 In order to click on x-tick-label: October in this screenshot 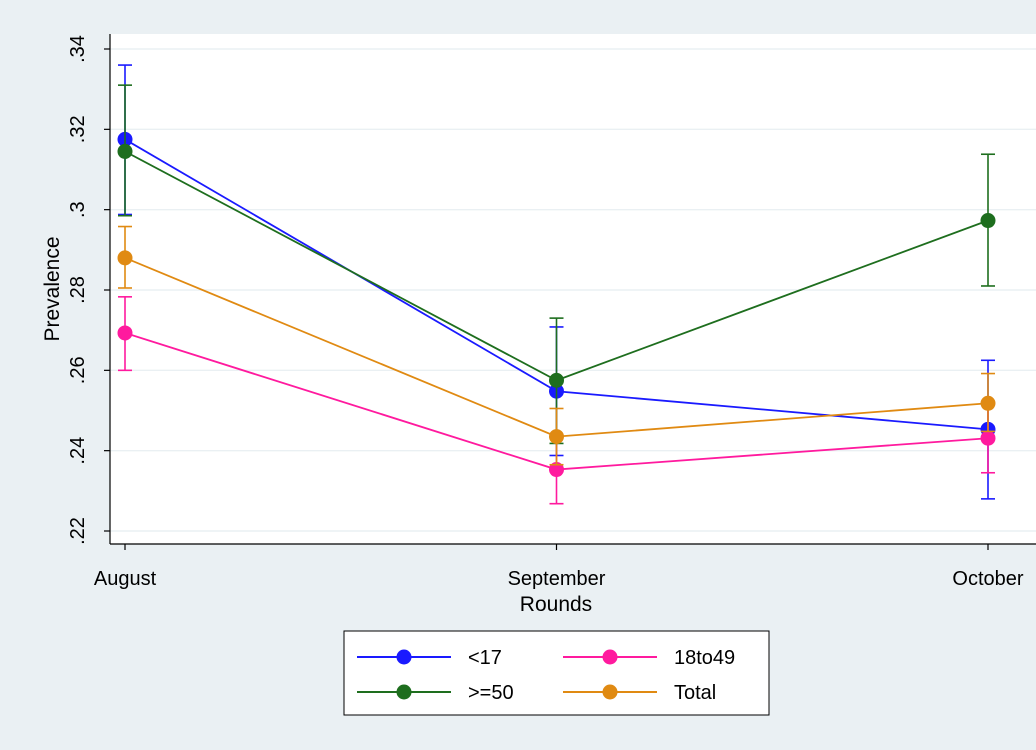, I will do `click(987, 579)`.